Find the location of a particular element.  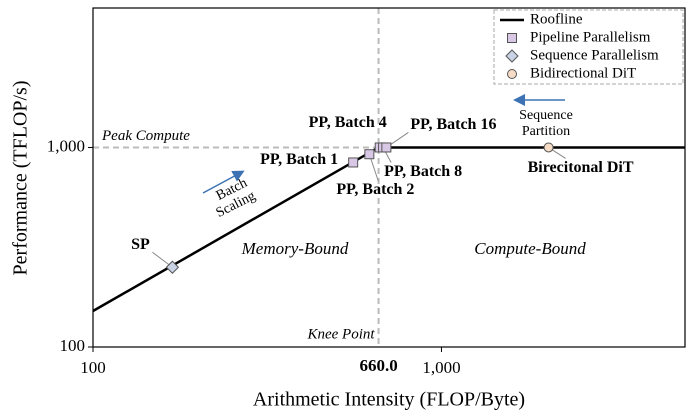

legend-box is located at coordinates (588, 47).